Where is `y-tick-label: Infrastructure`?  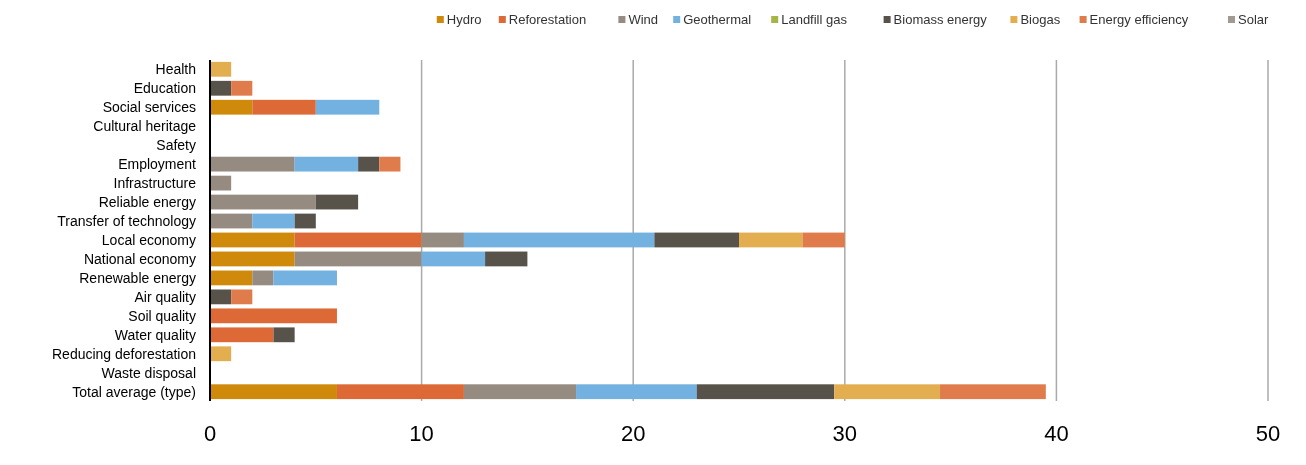
y-tick-label: Infrastructure is located at coordinates (155, 183).